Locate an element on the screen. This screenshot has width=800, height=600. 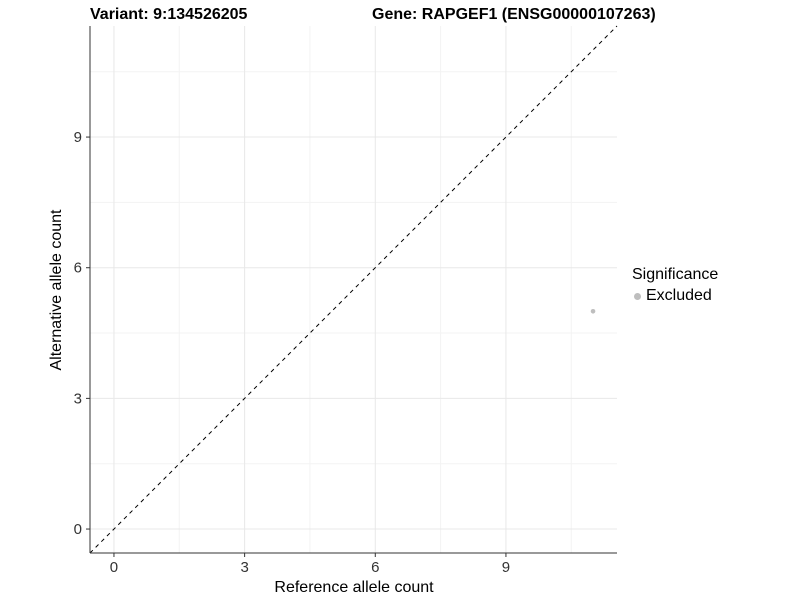
y-axis-label: Alternative allele count is located at coordinates (56, 290).